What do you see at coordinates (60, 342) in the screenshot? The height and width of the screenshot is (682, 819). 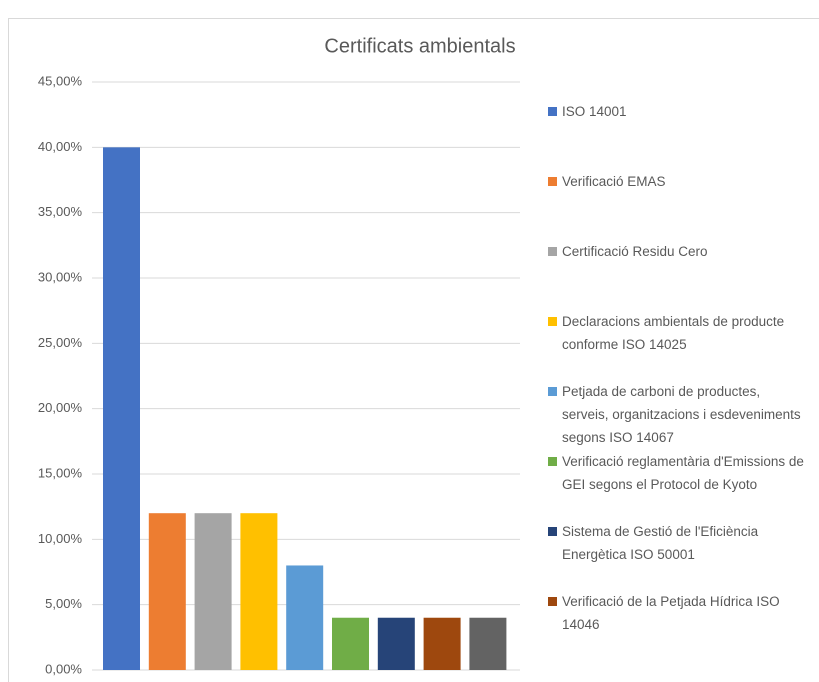 I see `y-tick-label: 25,00%` at bounding box center [60, 342].